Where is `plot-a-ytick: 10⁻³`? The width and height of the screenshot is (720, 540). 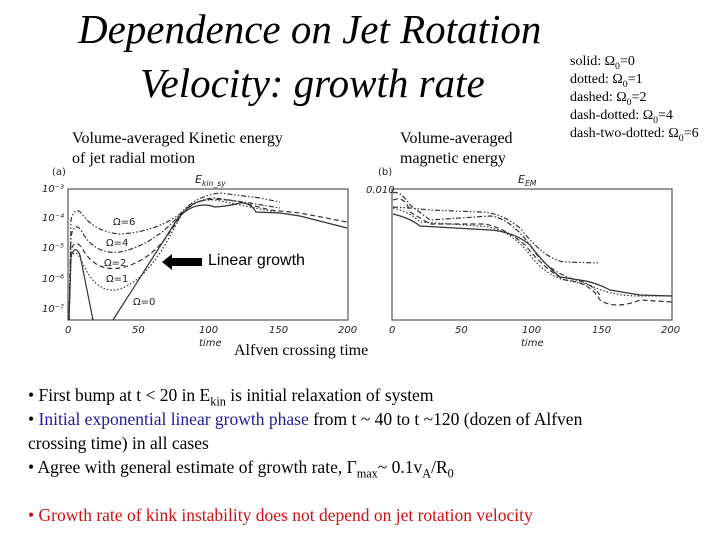
plot-a-ytick: 10⁻³ is located at coordinates (53, 189).